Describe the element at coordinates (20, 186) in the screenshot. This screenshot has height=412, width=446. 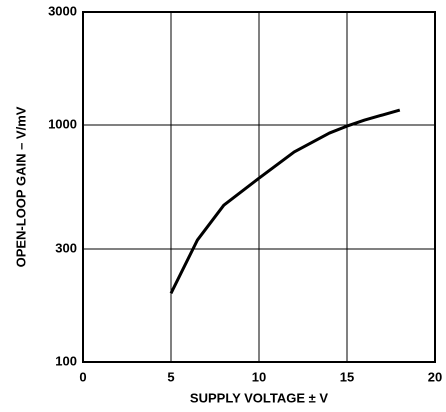
I see `y-axis-label: OPEN-LOOP GAIN – V/mV` at that location.